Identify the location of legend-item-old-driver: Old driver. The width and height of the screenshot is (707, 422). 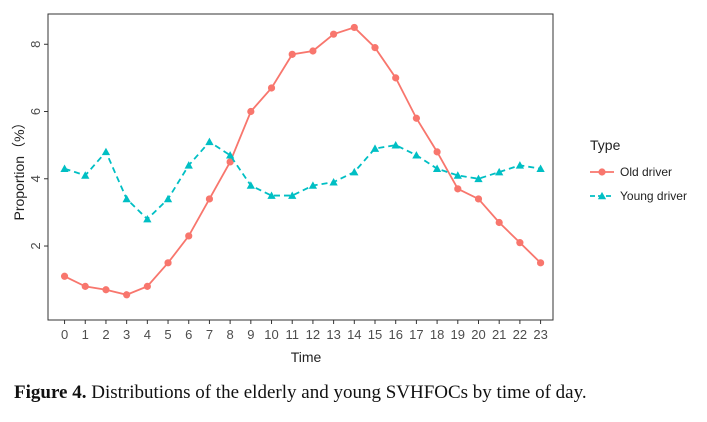
(631, 172).